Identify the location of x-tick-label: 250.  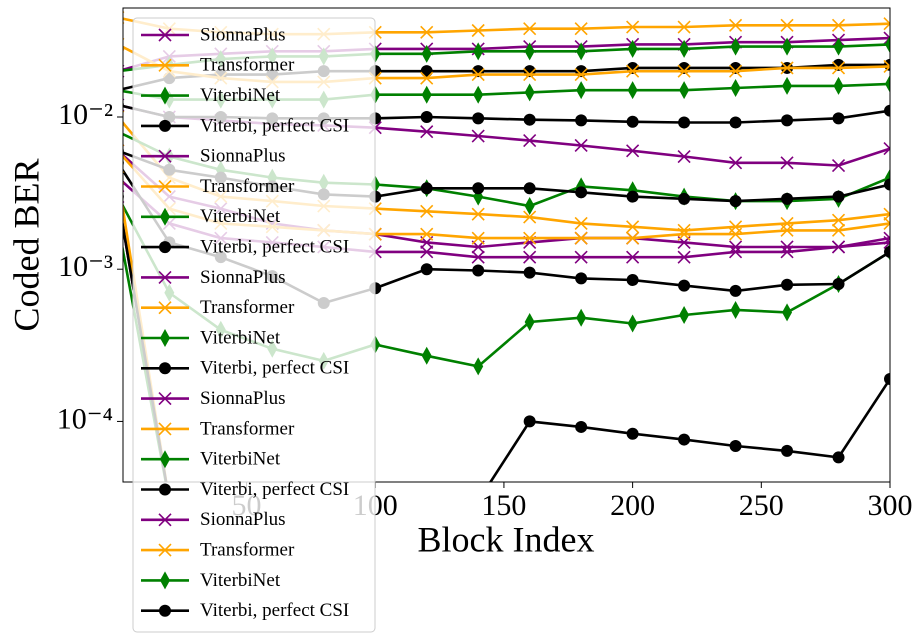
(761, 505).